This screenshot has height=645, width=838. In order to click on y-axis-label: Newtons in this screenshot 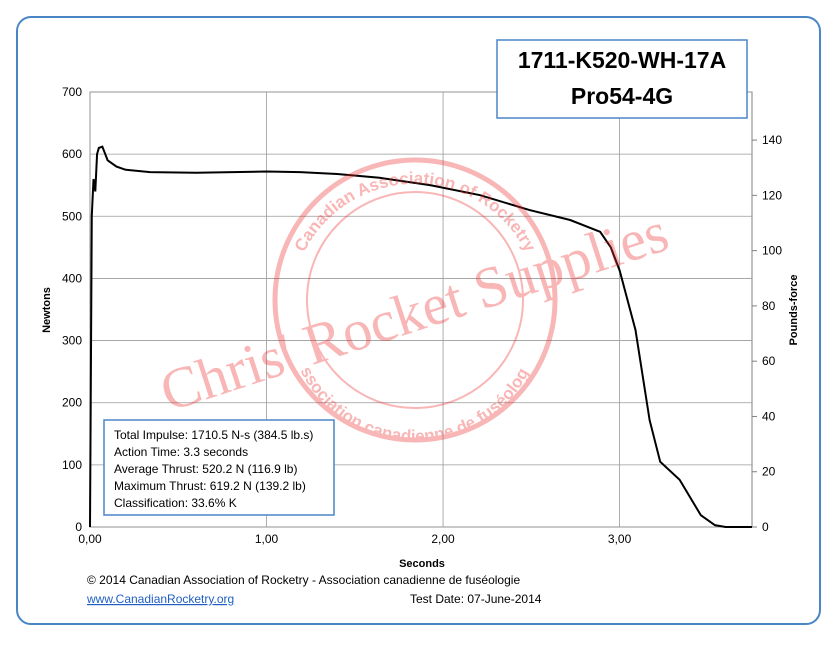, I will do `click(47, 310)`.